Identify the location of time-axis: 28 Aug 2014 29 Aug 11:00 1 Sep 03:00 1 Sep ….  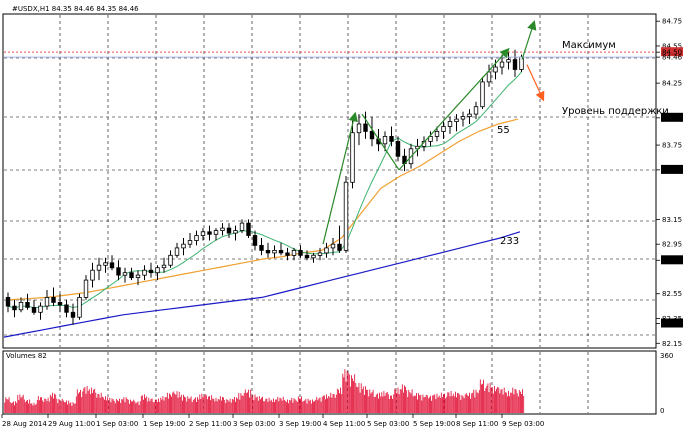
(272, 421).